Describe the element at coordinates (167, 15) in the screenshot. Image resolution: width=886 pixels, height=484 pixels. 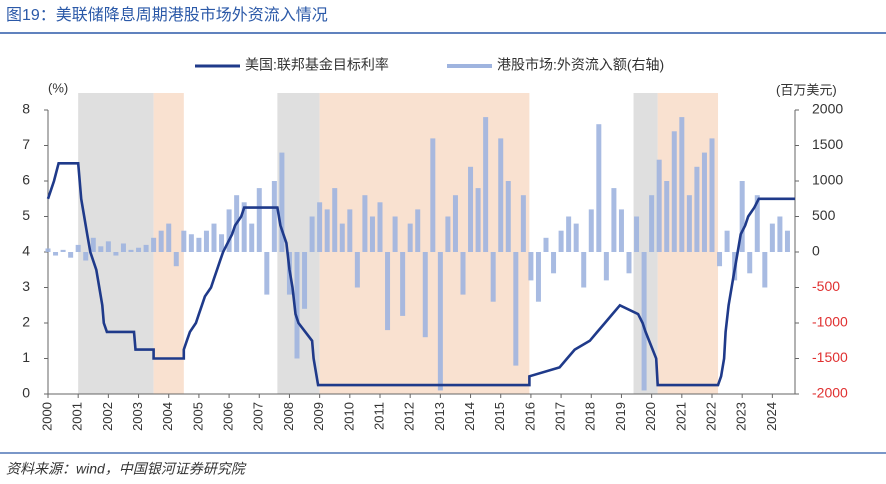
I see `chart-title: 图19：美联储降息周期港股市场外资流入情况` at that location.